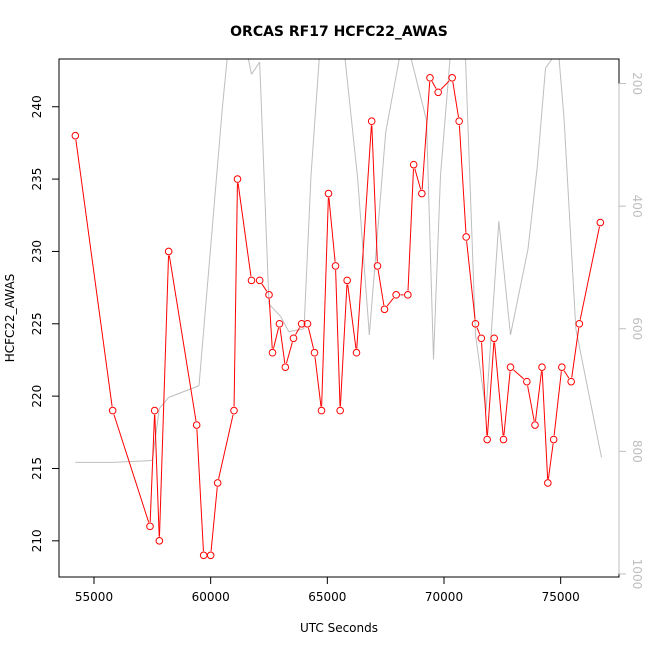 The height and width of the screenshot is (650, 650). What do you see at coordinates (37, 179) in the screenshot?
I see `y-tick-label: 235` at bounding box center [37, 179].